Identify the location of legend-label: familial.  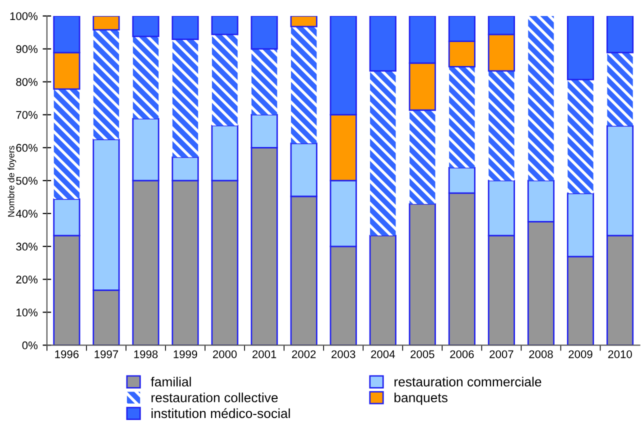
(170, 381).